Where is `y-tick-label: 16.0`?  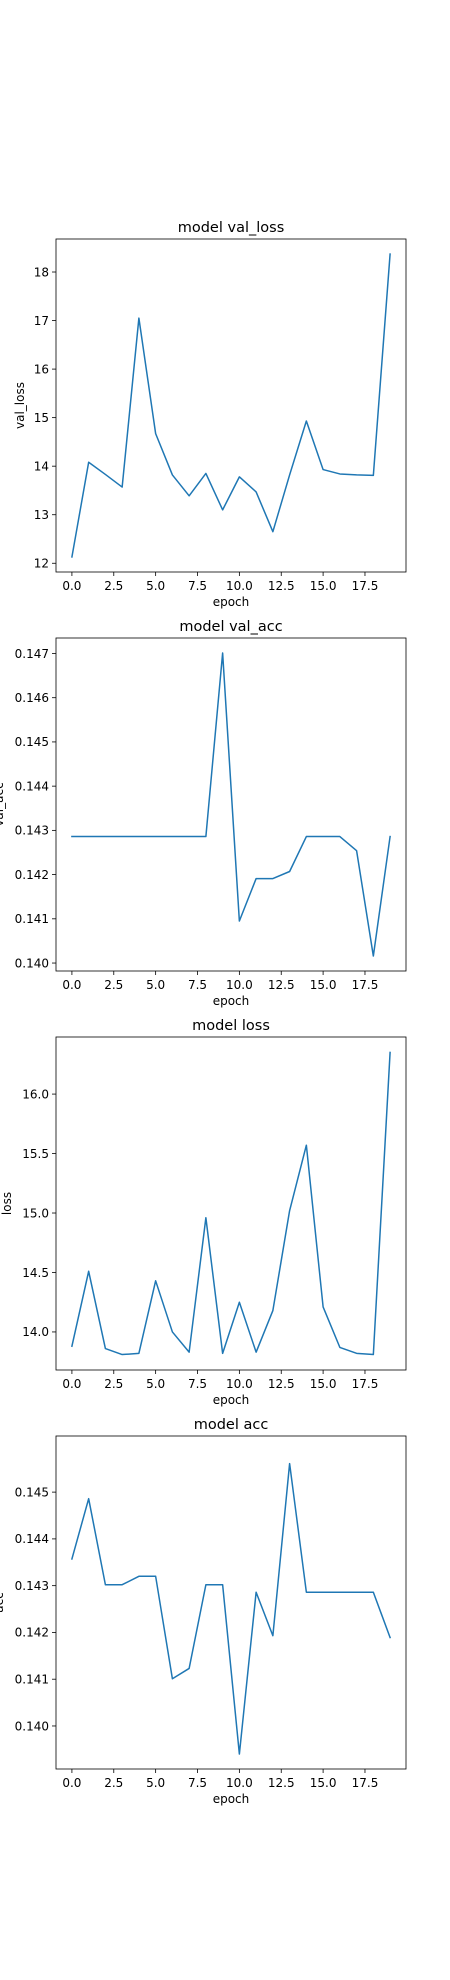 y-tick-label: 16.0 is located at coordinates (35, 1094).